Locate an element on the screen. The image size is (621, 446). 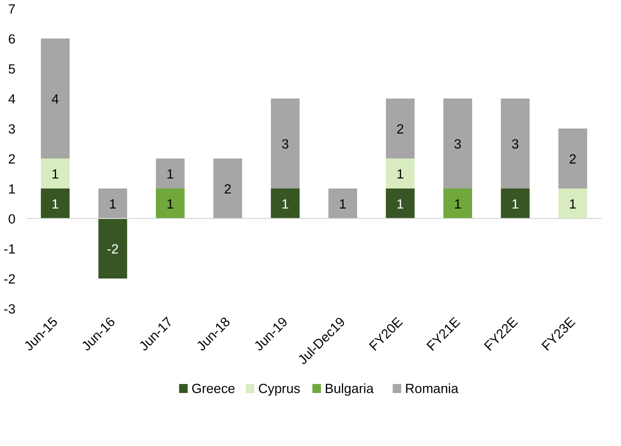
legend-label: Romania is located at coordinates (432, 388).